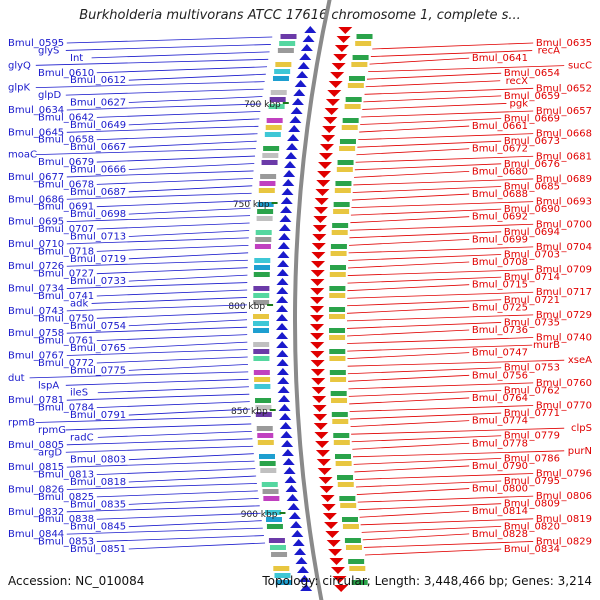  Describe the element at coordinates (246, 307) in the screenshot. I see `kbp-tick-label: 800 kbp` at that location.